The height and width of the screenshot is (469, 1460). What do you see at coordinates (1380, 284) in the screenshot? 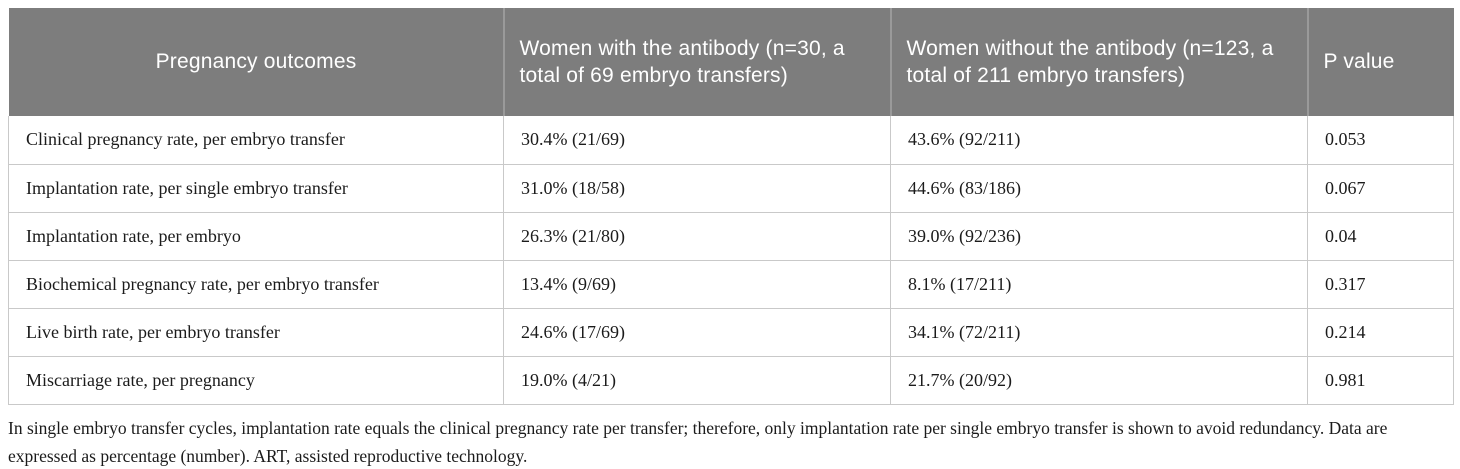
I see `p-value: 0.317` at bounding box center [1380, 284].